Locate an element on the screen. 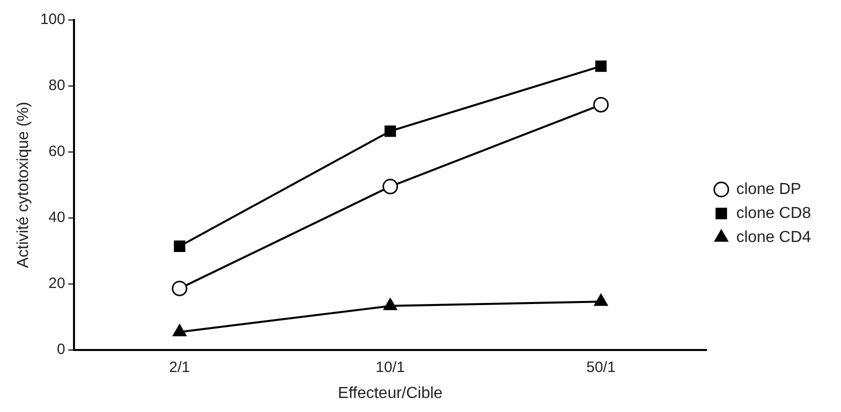 The height and width of the screenshot is (412, 841). x-tick-label: 2/1 is located at coordinates (179, 367).